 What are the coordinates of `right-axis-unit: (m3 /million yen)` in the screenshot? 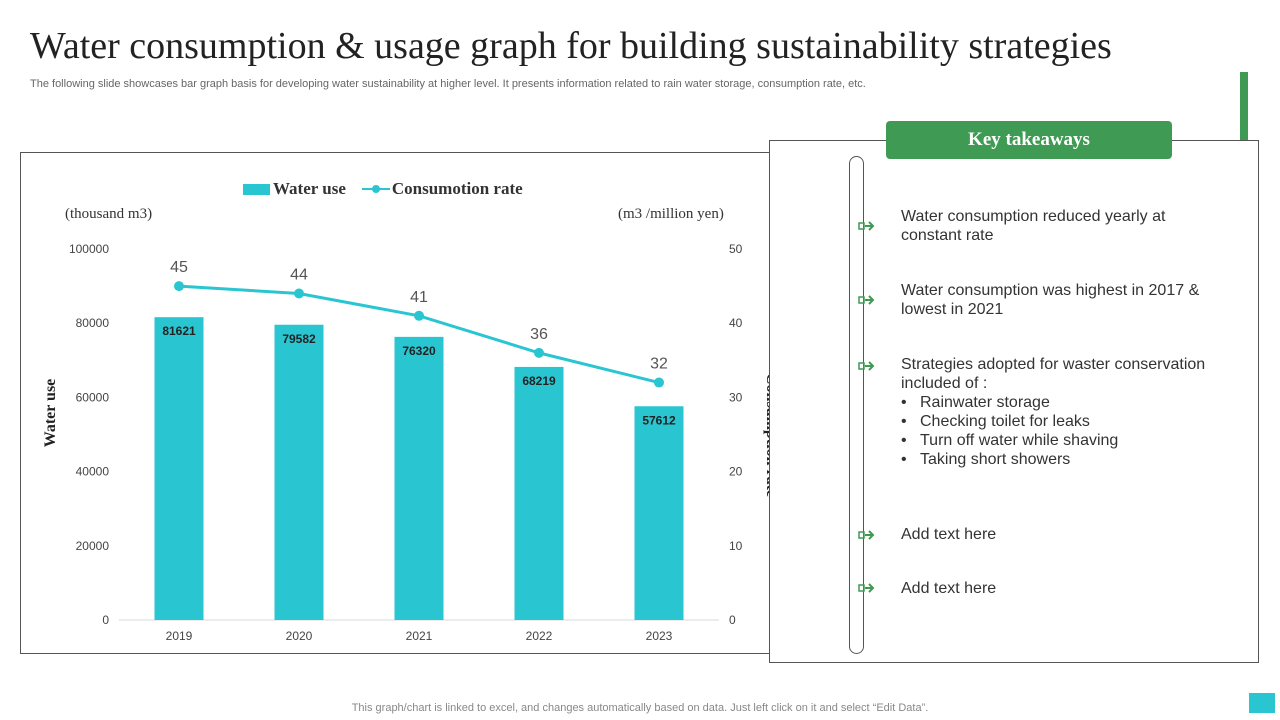 It's located at (671, 214).